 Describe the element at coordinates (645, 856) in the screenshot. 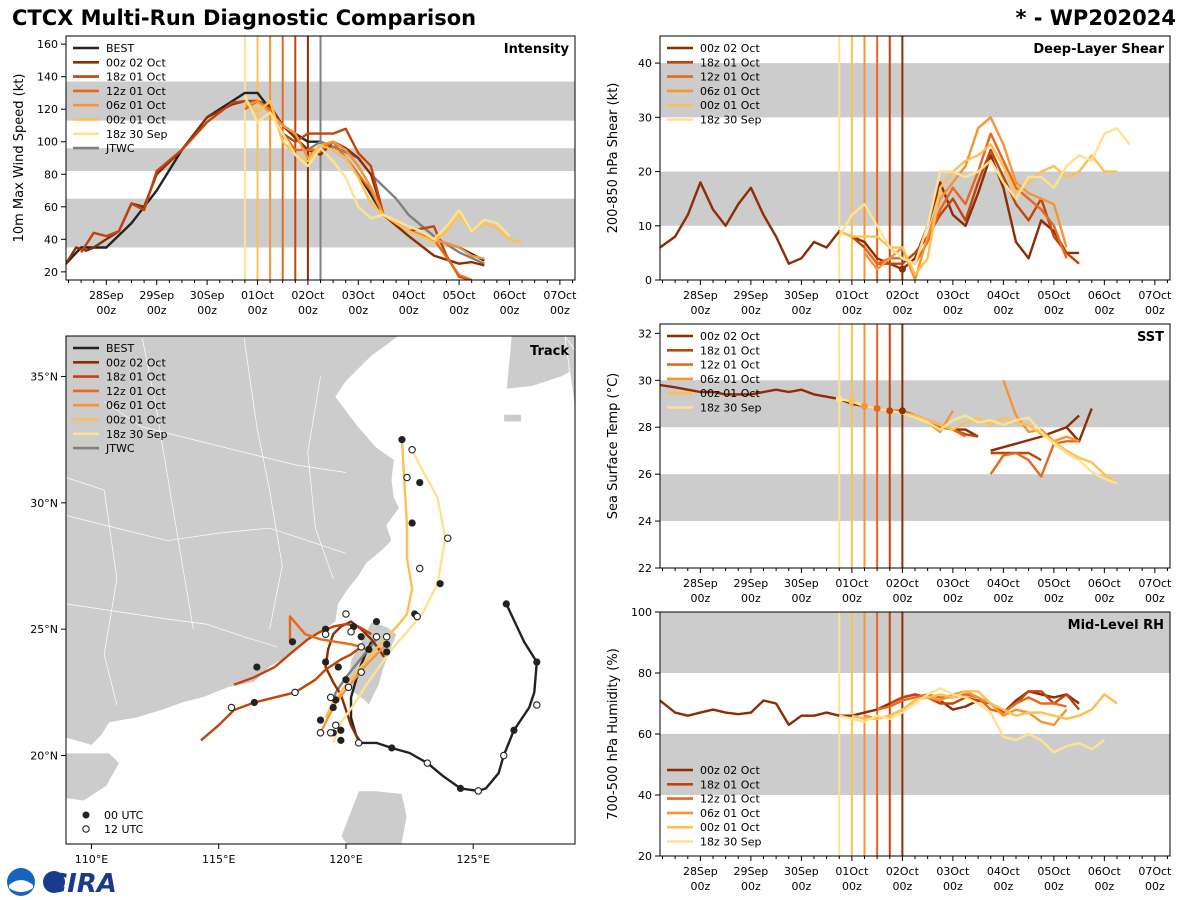

I see `rh-ytick-label: 20` at that location.